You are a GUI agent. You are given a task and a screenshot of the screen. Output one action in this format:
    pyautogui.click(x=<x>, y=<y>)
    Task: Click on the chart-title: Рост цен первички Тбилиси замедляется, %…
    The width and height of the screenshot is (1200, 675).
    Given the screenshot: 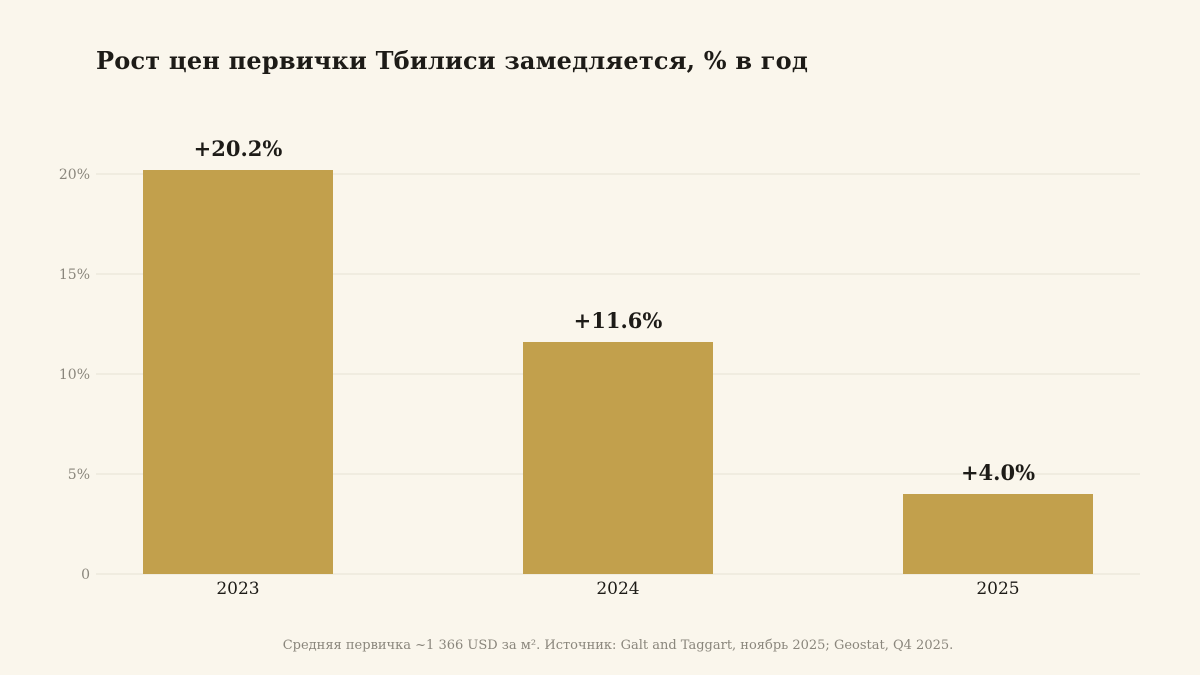 What is the action you would take?
    pyautogui.click(x=452, y=60)
    